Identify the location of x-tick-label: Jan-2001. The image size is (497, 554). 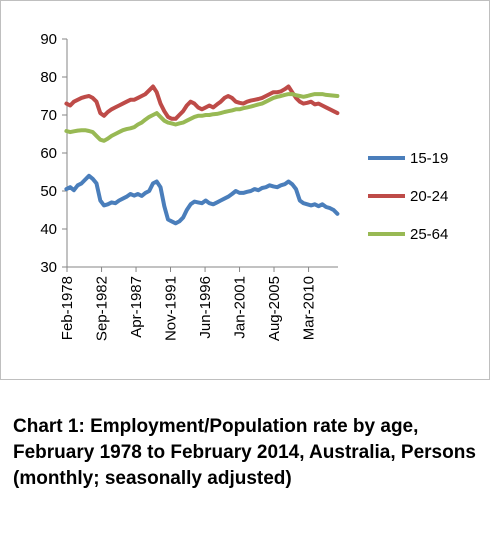
(240, 307).